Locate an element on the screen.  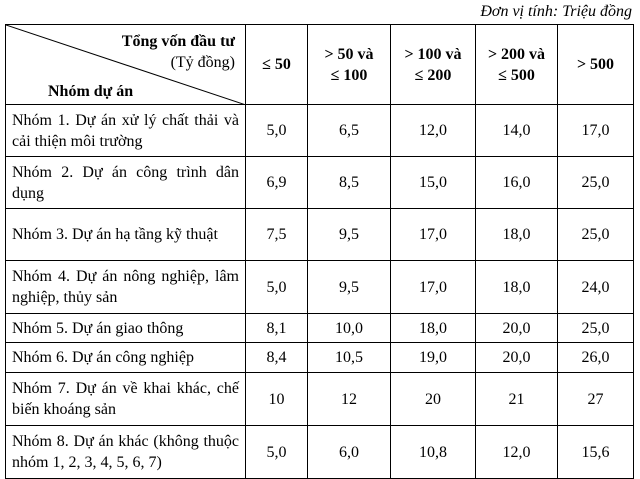
value-cell: 6,5 is located at coordinates (349, 130).